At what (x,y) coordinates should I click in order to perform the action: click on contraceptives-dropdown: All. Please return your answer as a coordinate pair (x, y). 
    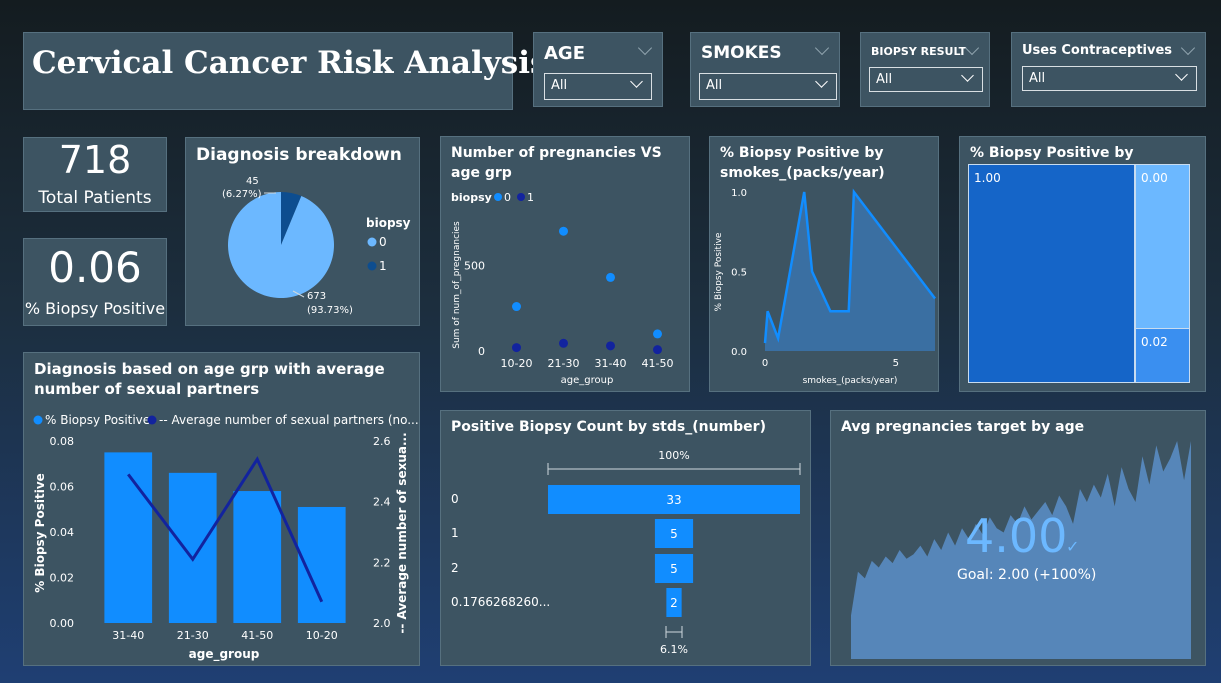
    Looking at the image, I should click on (1109, 78).